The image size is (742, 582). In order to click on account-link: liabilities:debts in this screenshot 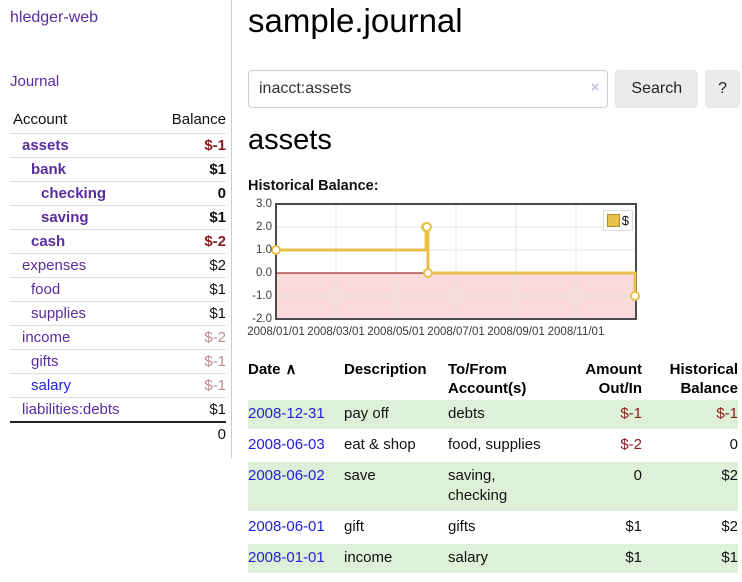, I will do `click(71, 409)`.